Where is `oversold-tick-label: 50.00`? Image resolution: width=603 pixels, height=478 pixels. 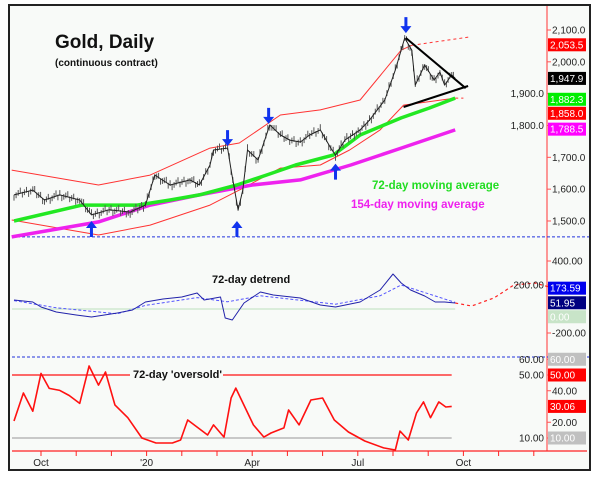 oversold-tick-label: 50.00 is located at coordinates (531, 376).